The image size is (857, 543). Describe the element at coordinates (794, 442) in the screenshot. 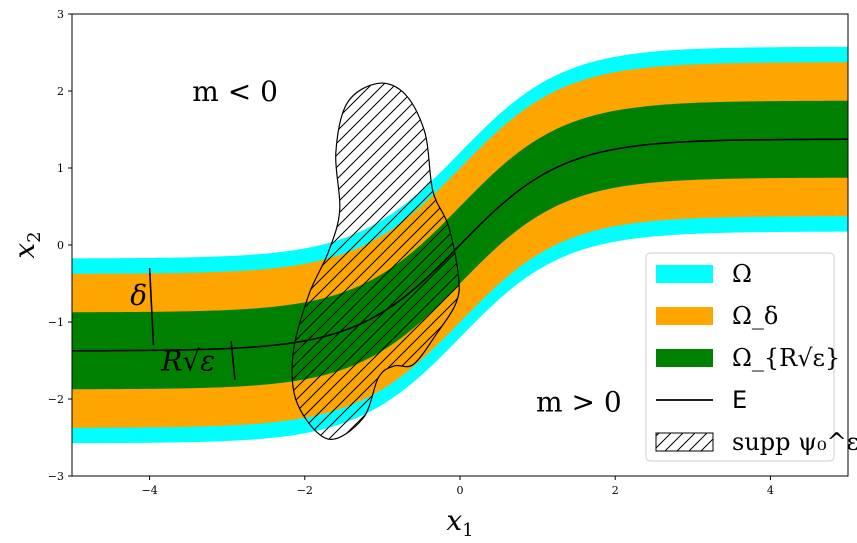

I see `legend-label-4: supp ψ₀^ε` at that location.